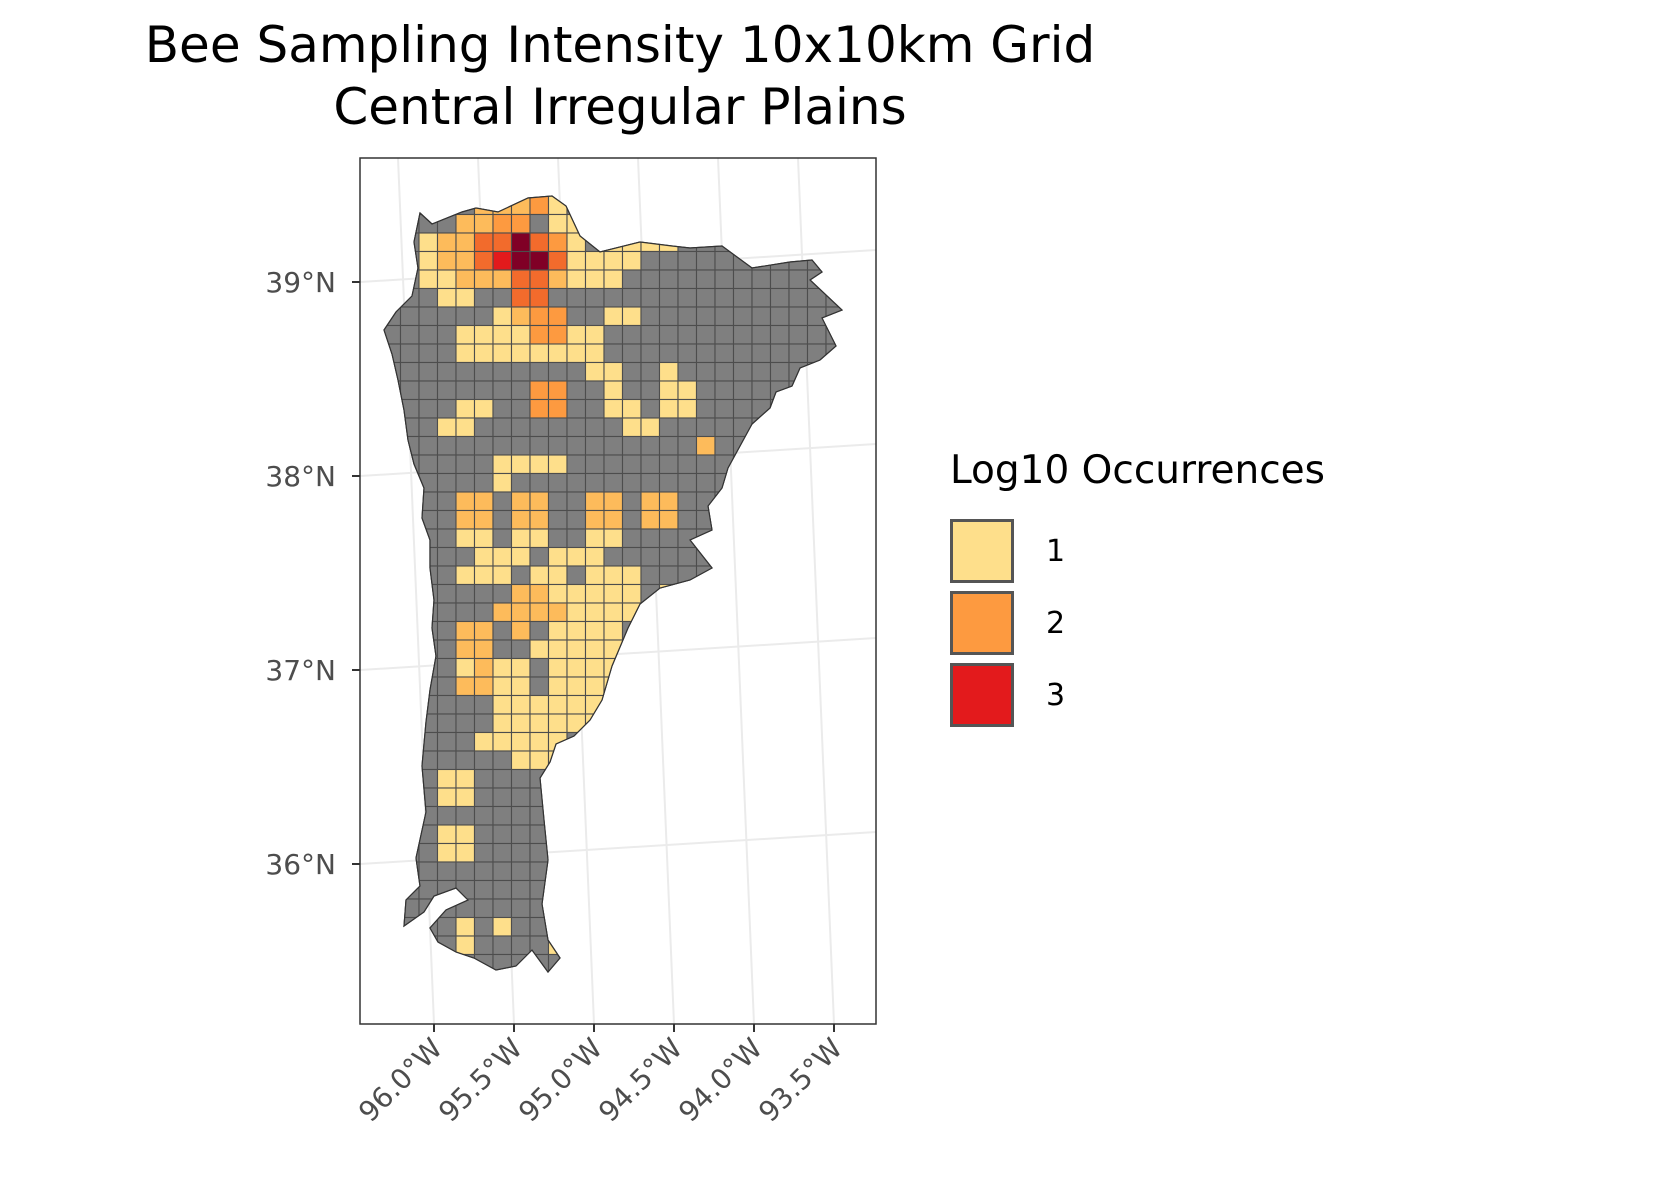 The image size is (1653, 1181). Describe the element at coordinates (1056, 551) in the screenshot. I see `legend-label-1: 1` at that location.